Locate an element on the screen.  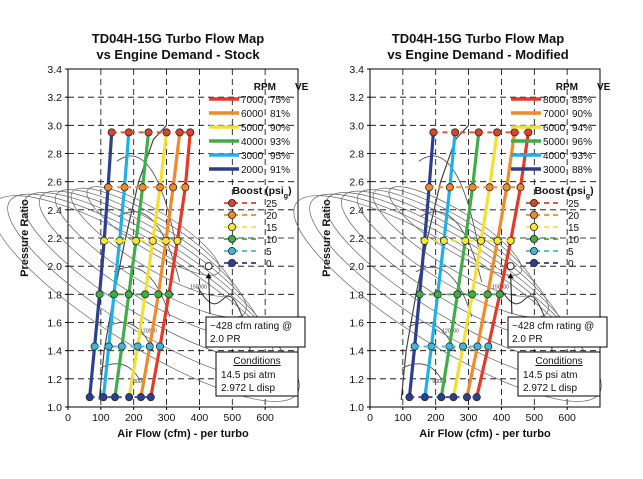
legend-ve-value: 91% is located at coordinates (280, 170).